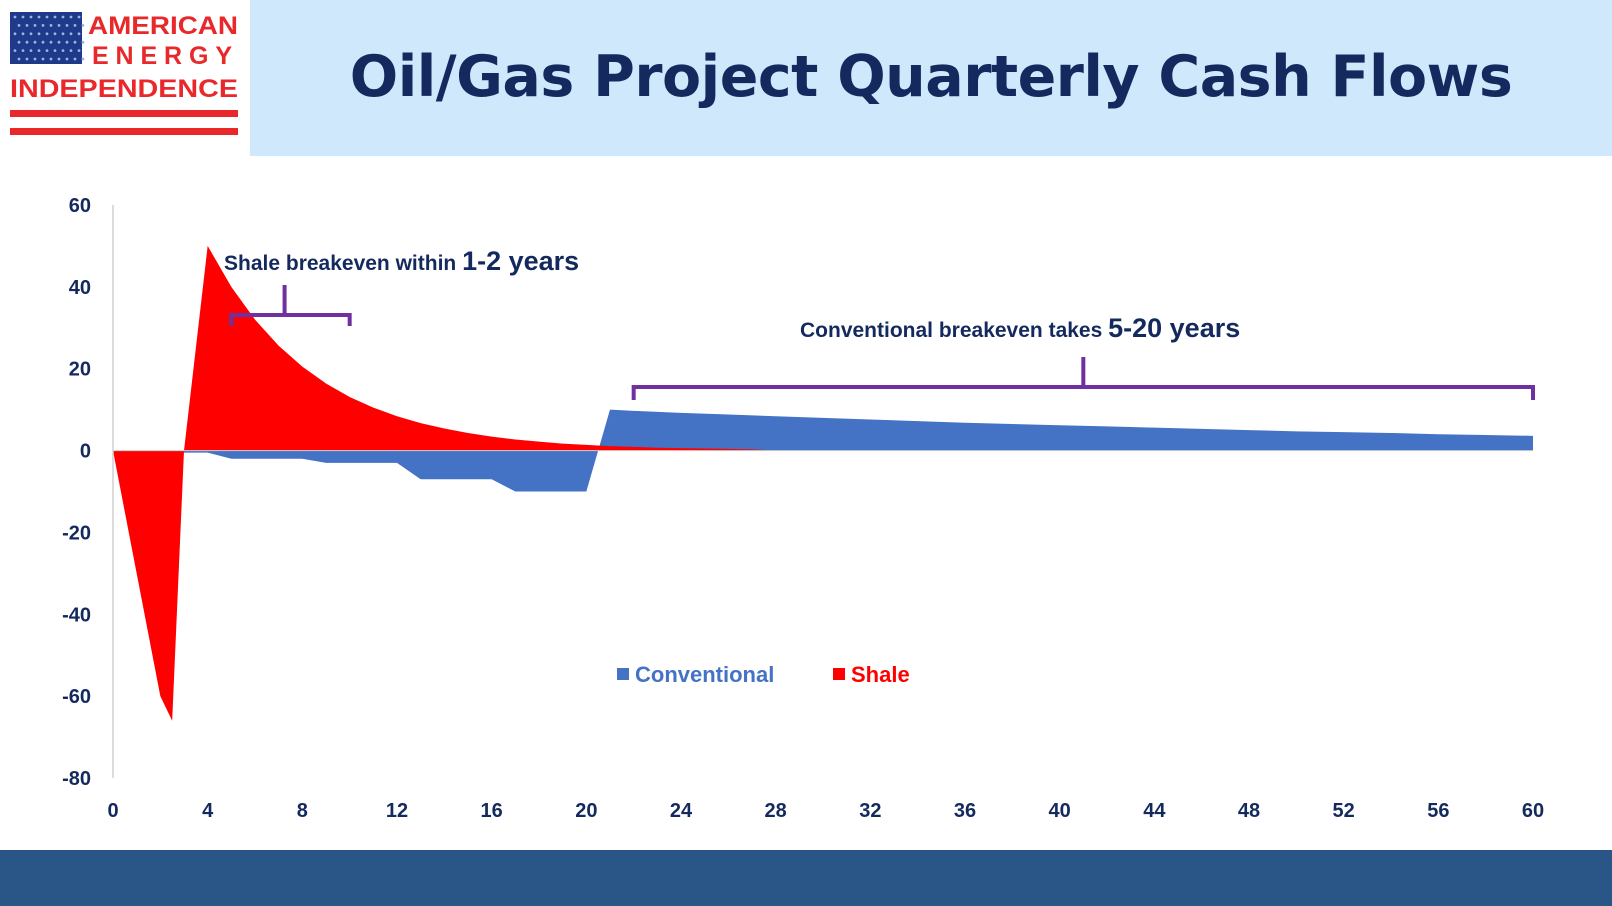 Image resolution: width=1612 pixels, height=906 pixels. What do you see at coordinates (85, 452) in the screenshot?
I see `y-tick-label: 0` at bounding box center [85, 452].